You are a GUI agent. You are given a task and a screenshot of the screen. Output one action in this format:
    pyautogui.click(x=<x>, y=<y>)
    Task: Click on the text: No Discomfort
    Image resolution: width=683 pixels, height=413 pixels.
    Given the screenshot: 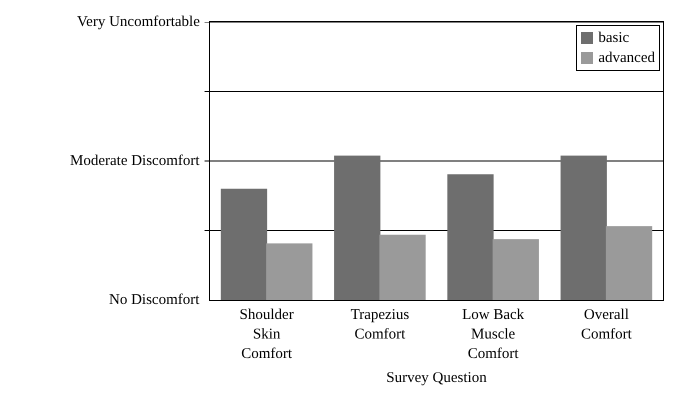 What is the action you would take?
    pyautogui.click(x=154, y=300)
    